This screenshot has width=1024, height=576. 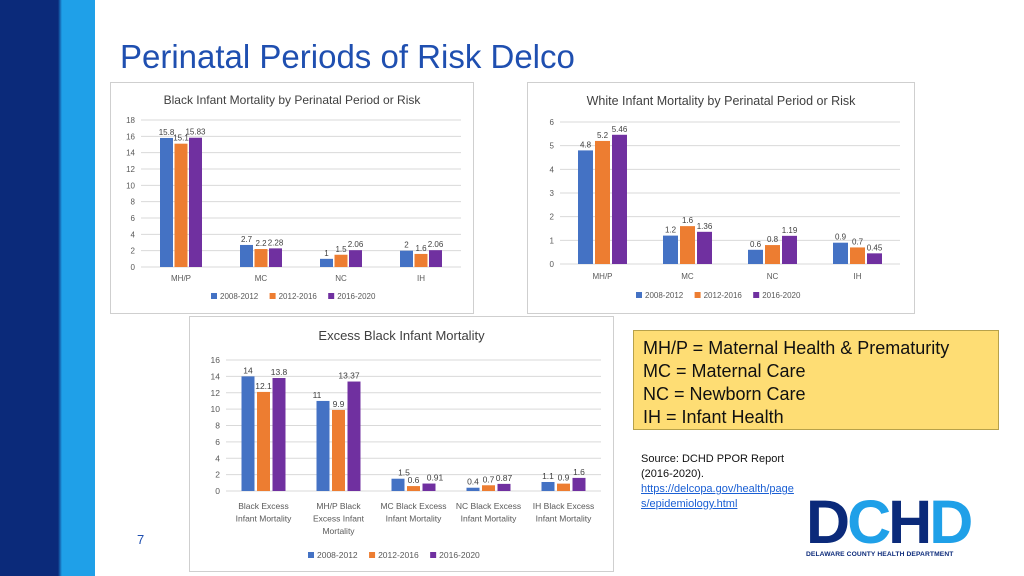 What do you see at coordinates (181, 138) in the screenshot?
I see `data-label: 15.1` at bounding box center [181, 138].